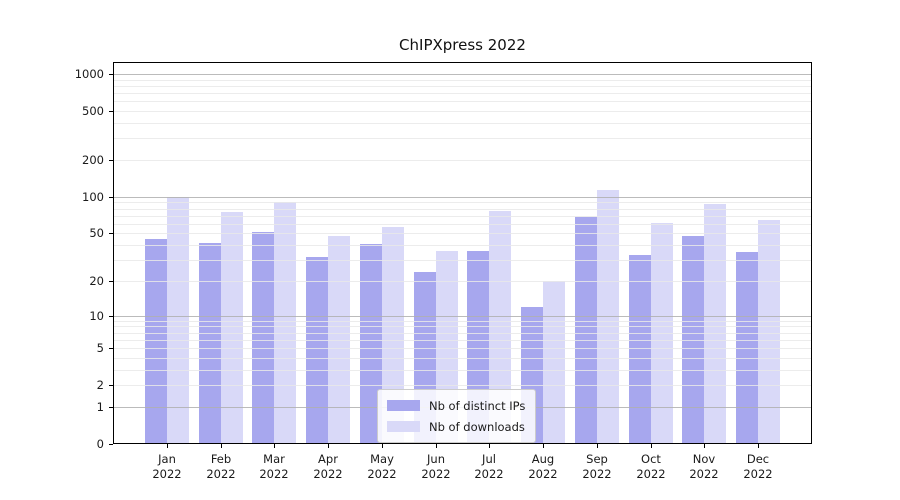 The height and width of the screenshot is (500, 900). I want to click on y-tick-label-0: 0, so click(100, 444).